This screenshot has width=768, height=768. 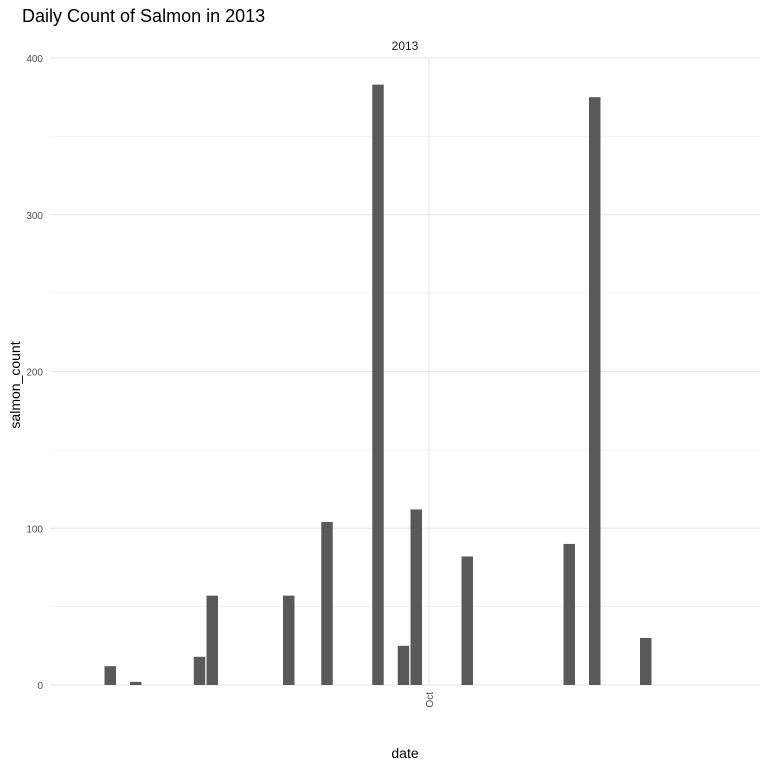 I want to click on y-tick-label: 300, so click(x=34, y=216).